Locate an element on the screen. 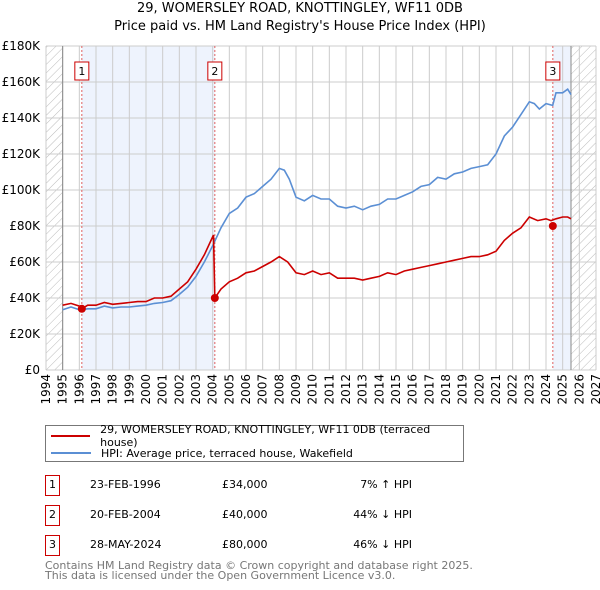  sale-hpi-diff: 44% ↓ HPI is located at coordinates (382, 514).